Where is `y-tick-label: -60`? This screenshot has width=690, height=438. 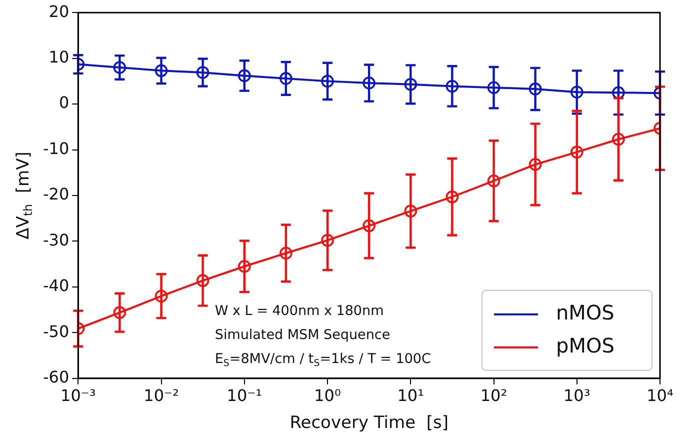
y-tick-label: -60 is located at coordinates (56, 377).